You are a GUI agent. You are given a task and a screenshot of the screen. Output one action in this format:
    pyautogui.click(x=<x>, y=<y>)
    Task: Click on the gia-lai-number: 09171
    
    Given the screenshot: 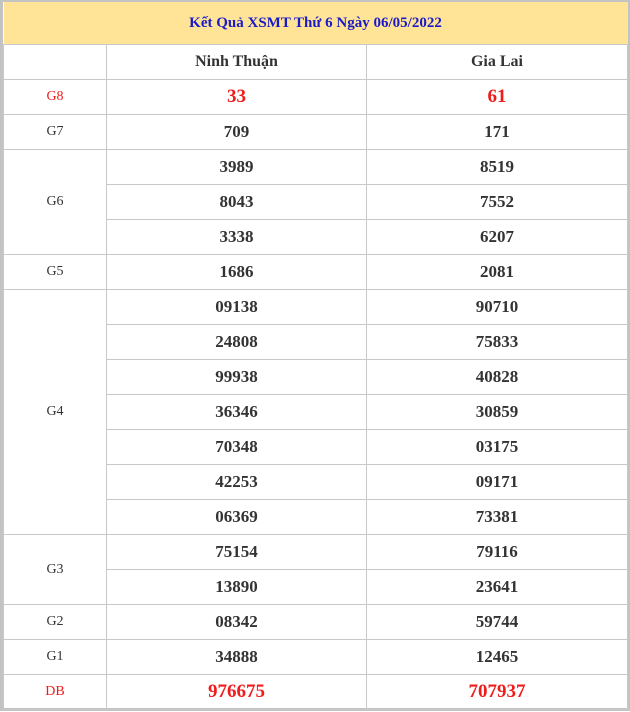 What is the action you would take?
    pyautogui.click(x=497, y=482)
    